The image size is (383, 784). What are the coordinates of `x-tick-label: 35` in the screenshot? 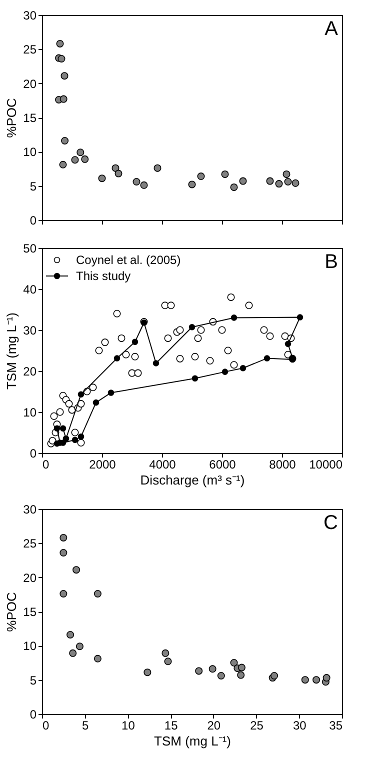 It's located at (336, 725).